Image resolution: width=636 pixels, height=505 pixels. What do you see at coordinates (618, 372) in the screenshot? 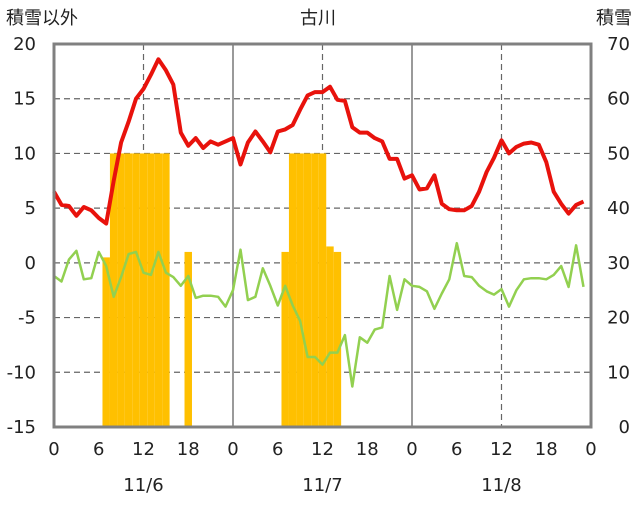
I see `right-tick-label: 10` at bounding box center [618, 372].